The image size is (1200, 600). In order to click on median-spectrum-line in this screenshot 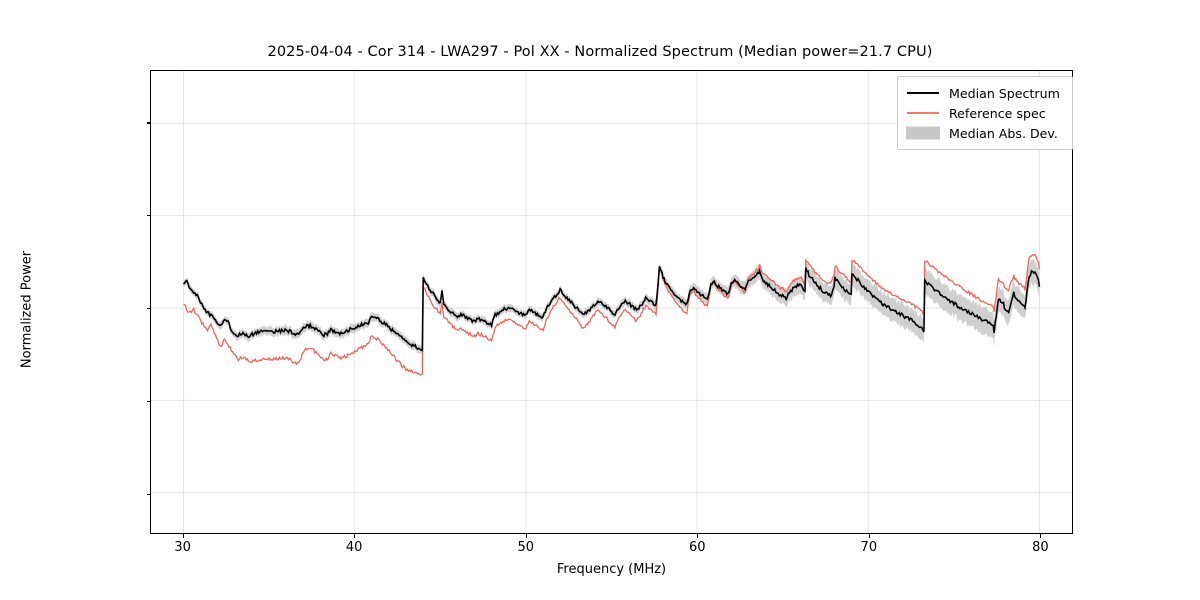, I will do `click(611, 309)`.